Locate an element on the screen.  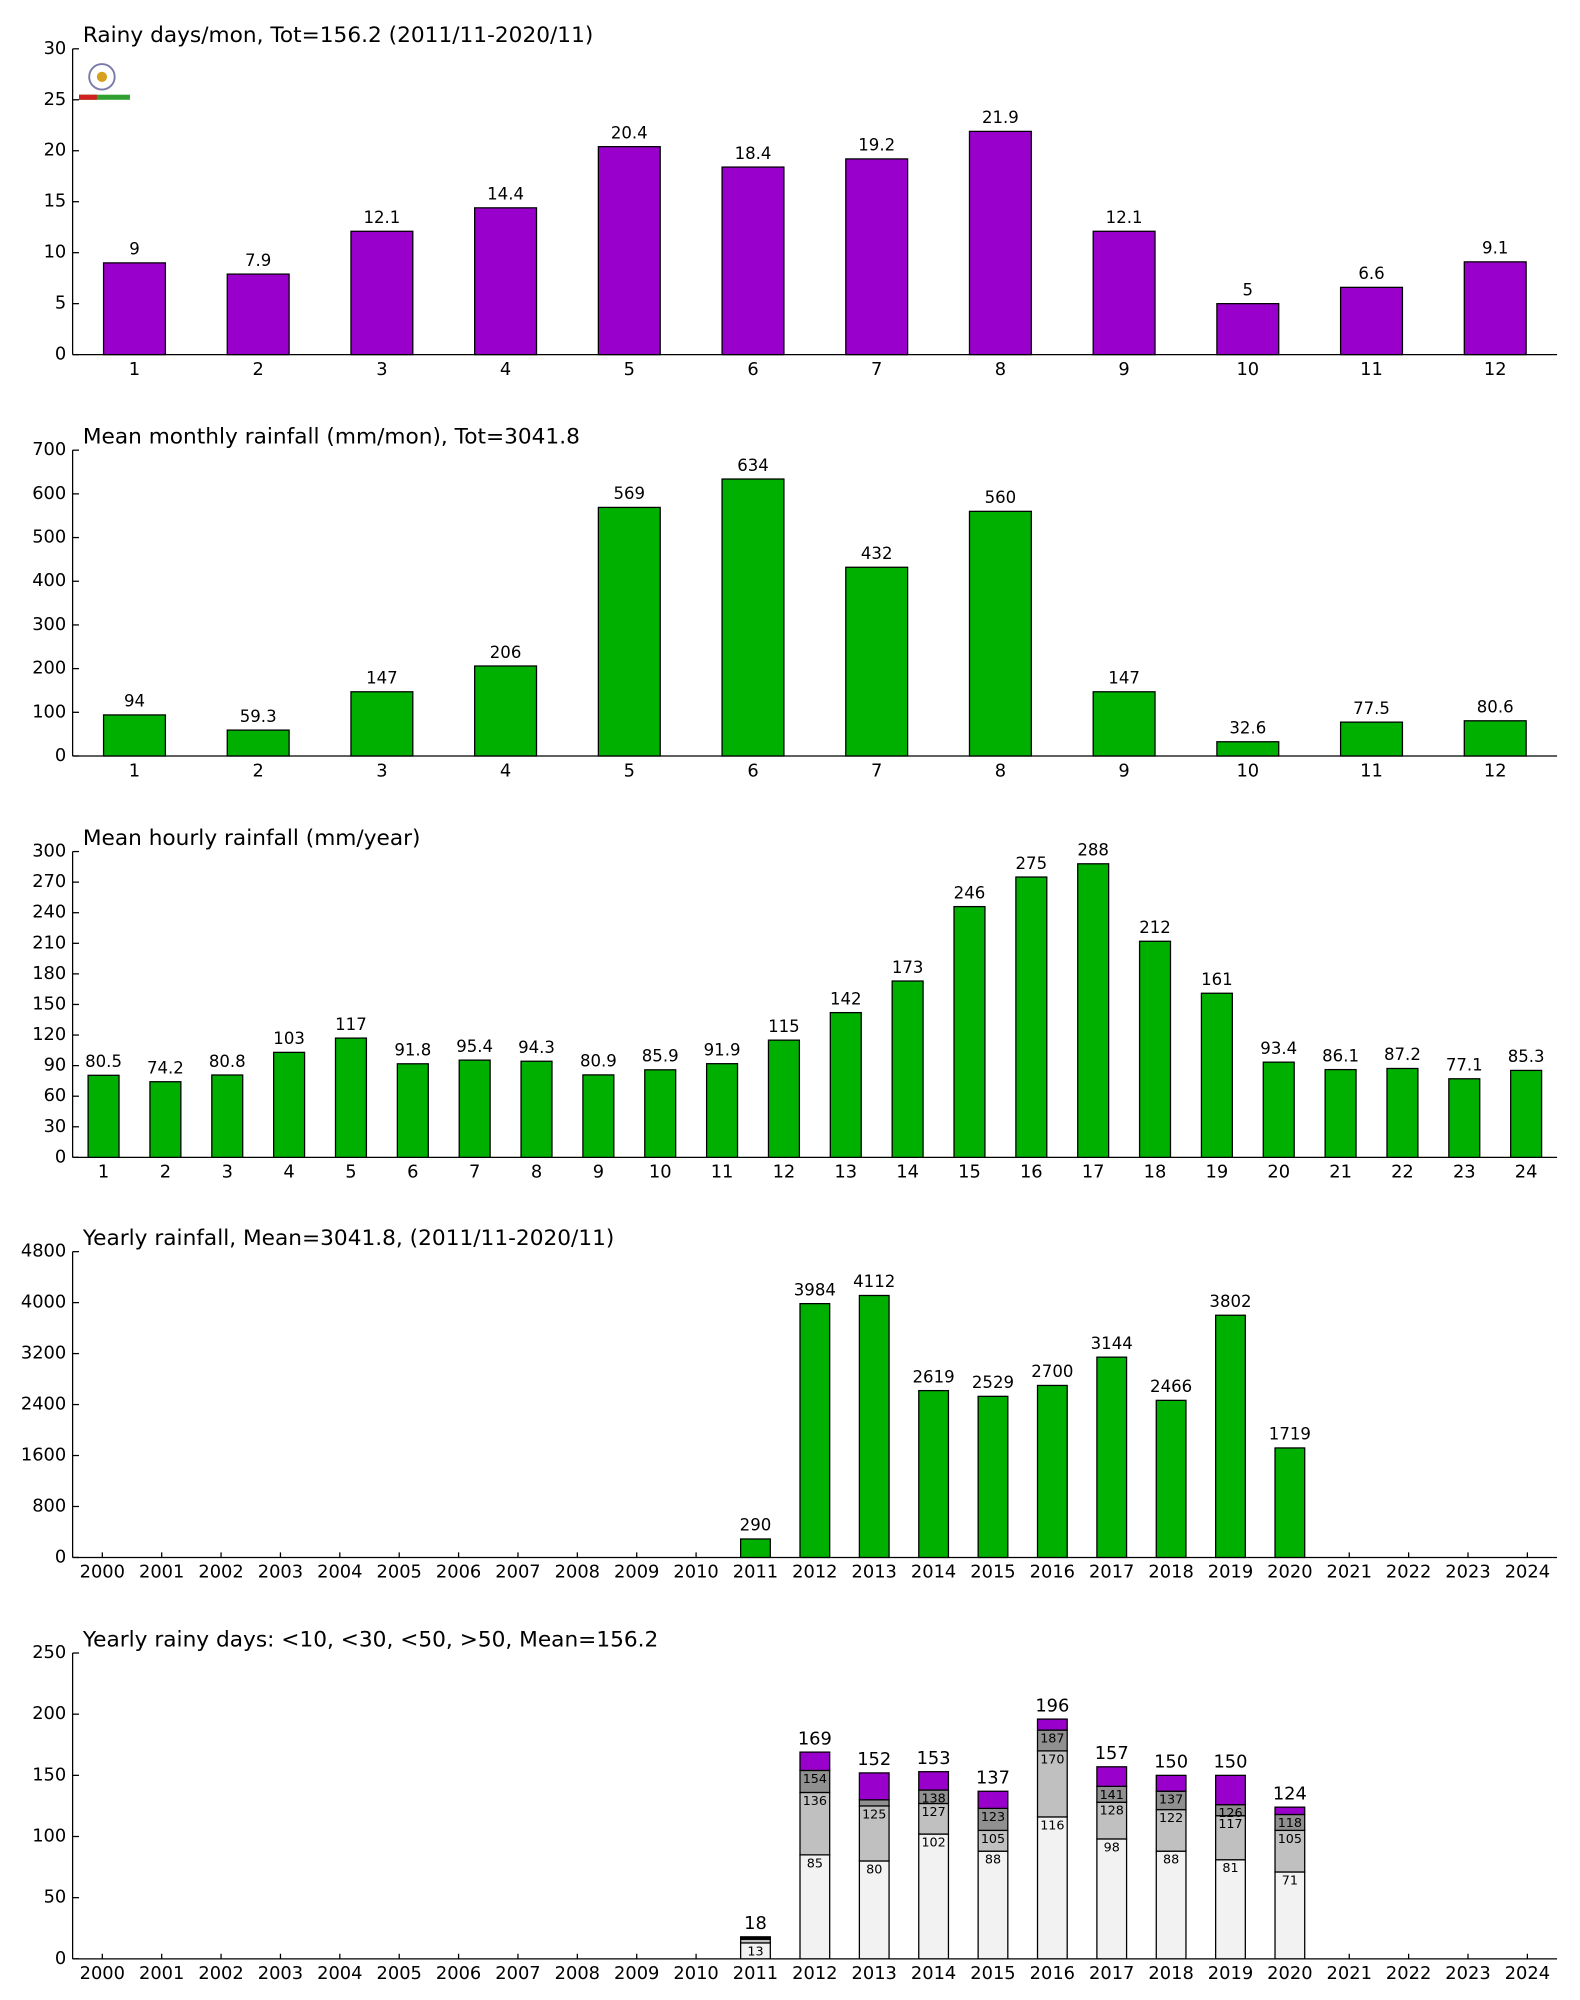
value-label: 4112 is located at coordinates (874, 1281).